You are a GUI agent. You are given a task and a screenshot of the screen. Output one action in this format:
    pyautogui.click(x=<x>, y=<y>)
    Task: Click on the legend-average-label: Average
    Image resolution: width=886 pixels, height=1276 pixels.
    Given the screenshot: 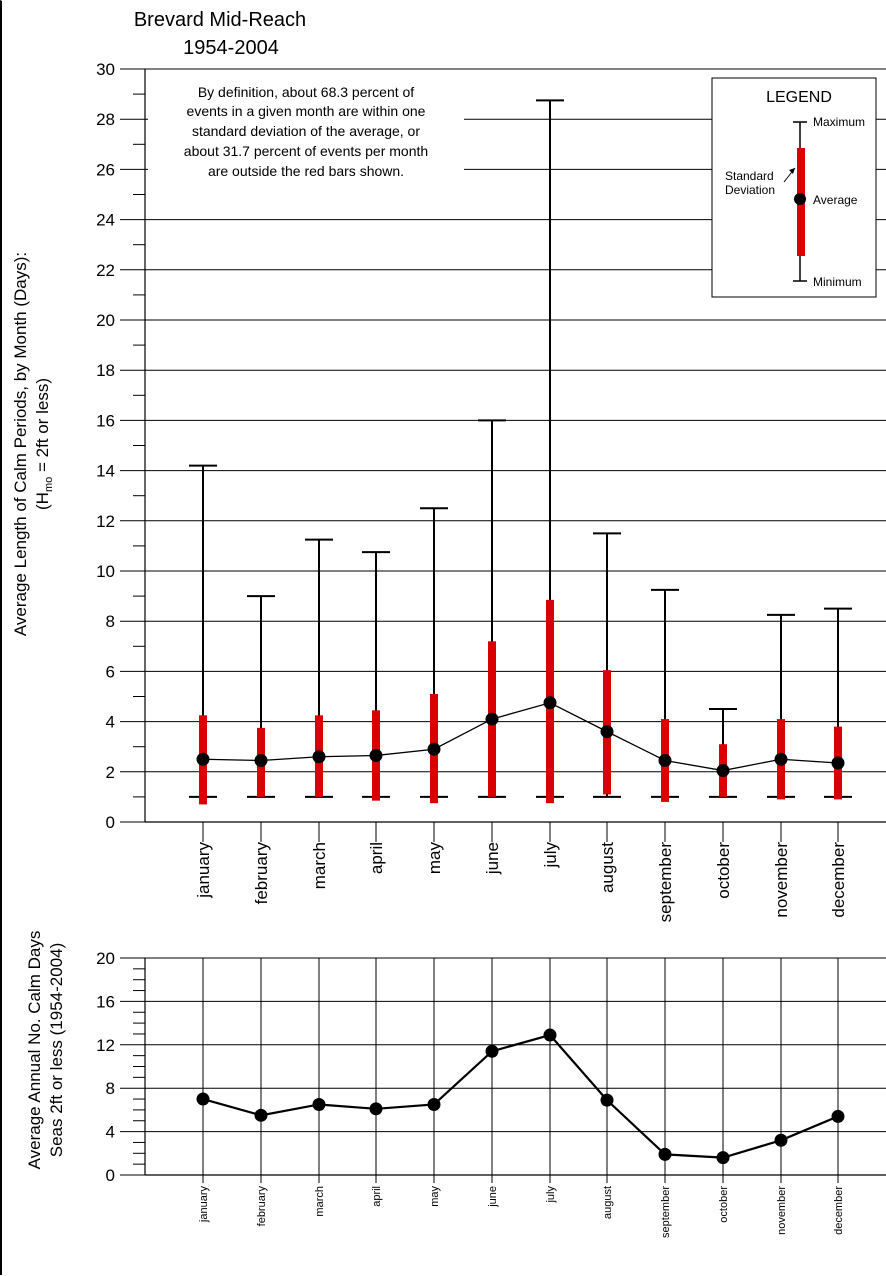 What is the action you would take?
    pyautogui.click(x=835, y=200)
    